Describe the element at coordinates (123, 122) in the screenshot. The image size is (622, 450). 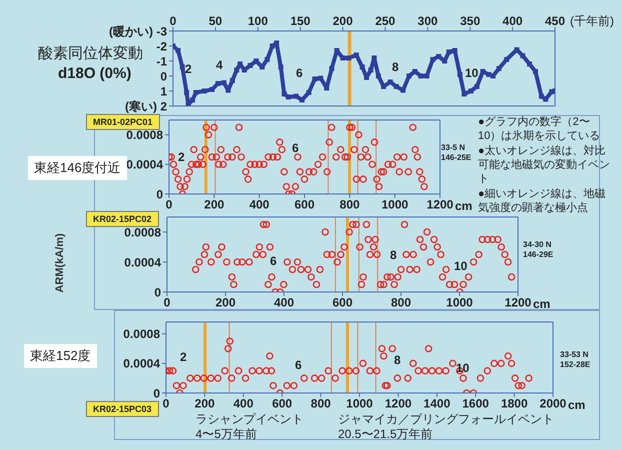
I see `chart-title: MR01-02PC01` at that location.